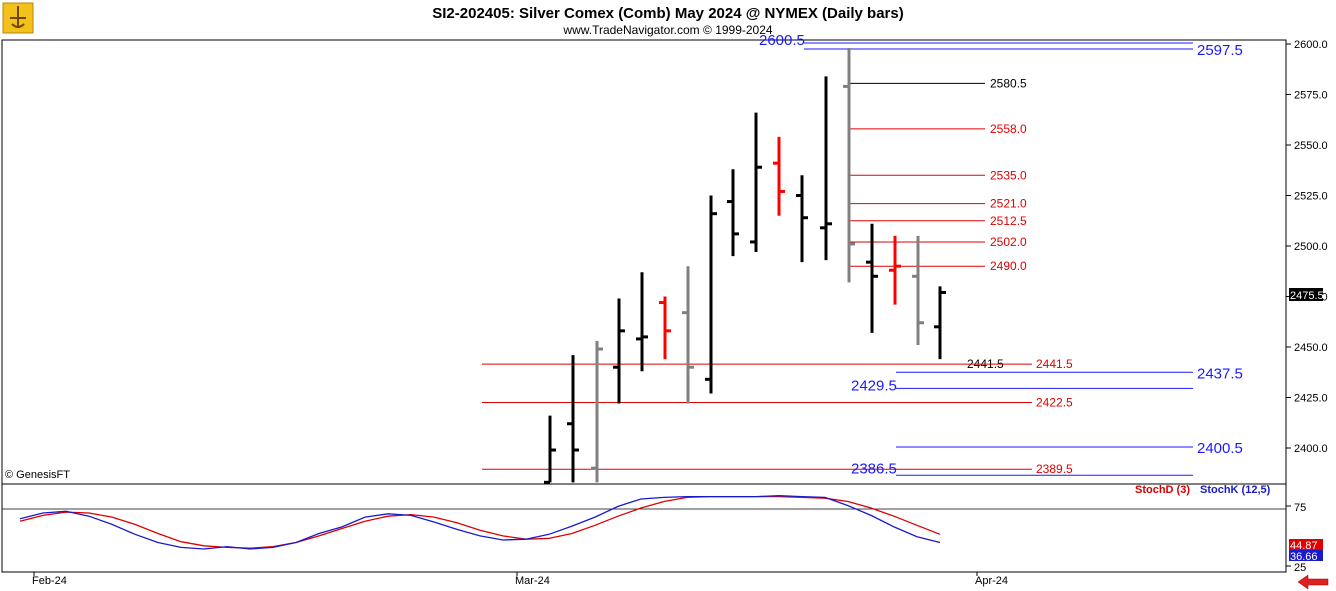 The height and width of the screenshot is (591, 1336). What do you see at coordinates (1235, 490) in the screenshot?
I see `stochk-legend: StochK (12,5)` at bounding box center [1235, 490].